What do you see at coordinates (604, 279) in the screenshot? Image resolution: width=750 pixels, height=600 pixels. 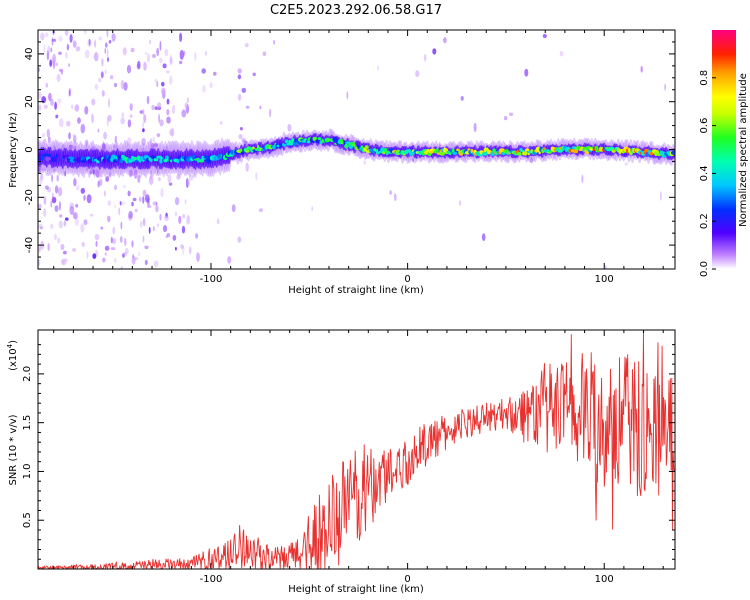 I see `x-tick-label: 100` at bounding box center [604, 279].